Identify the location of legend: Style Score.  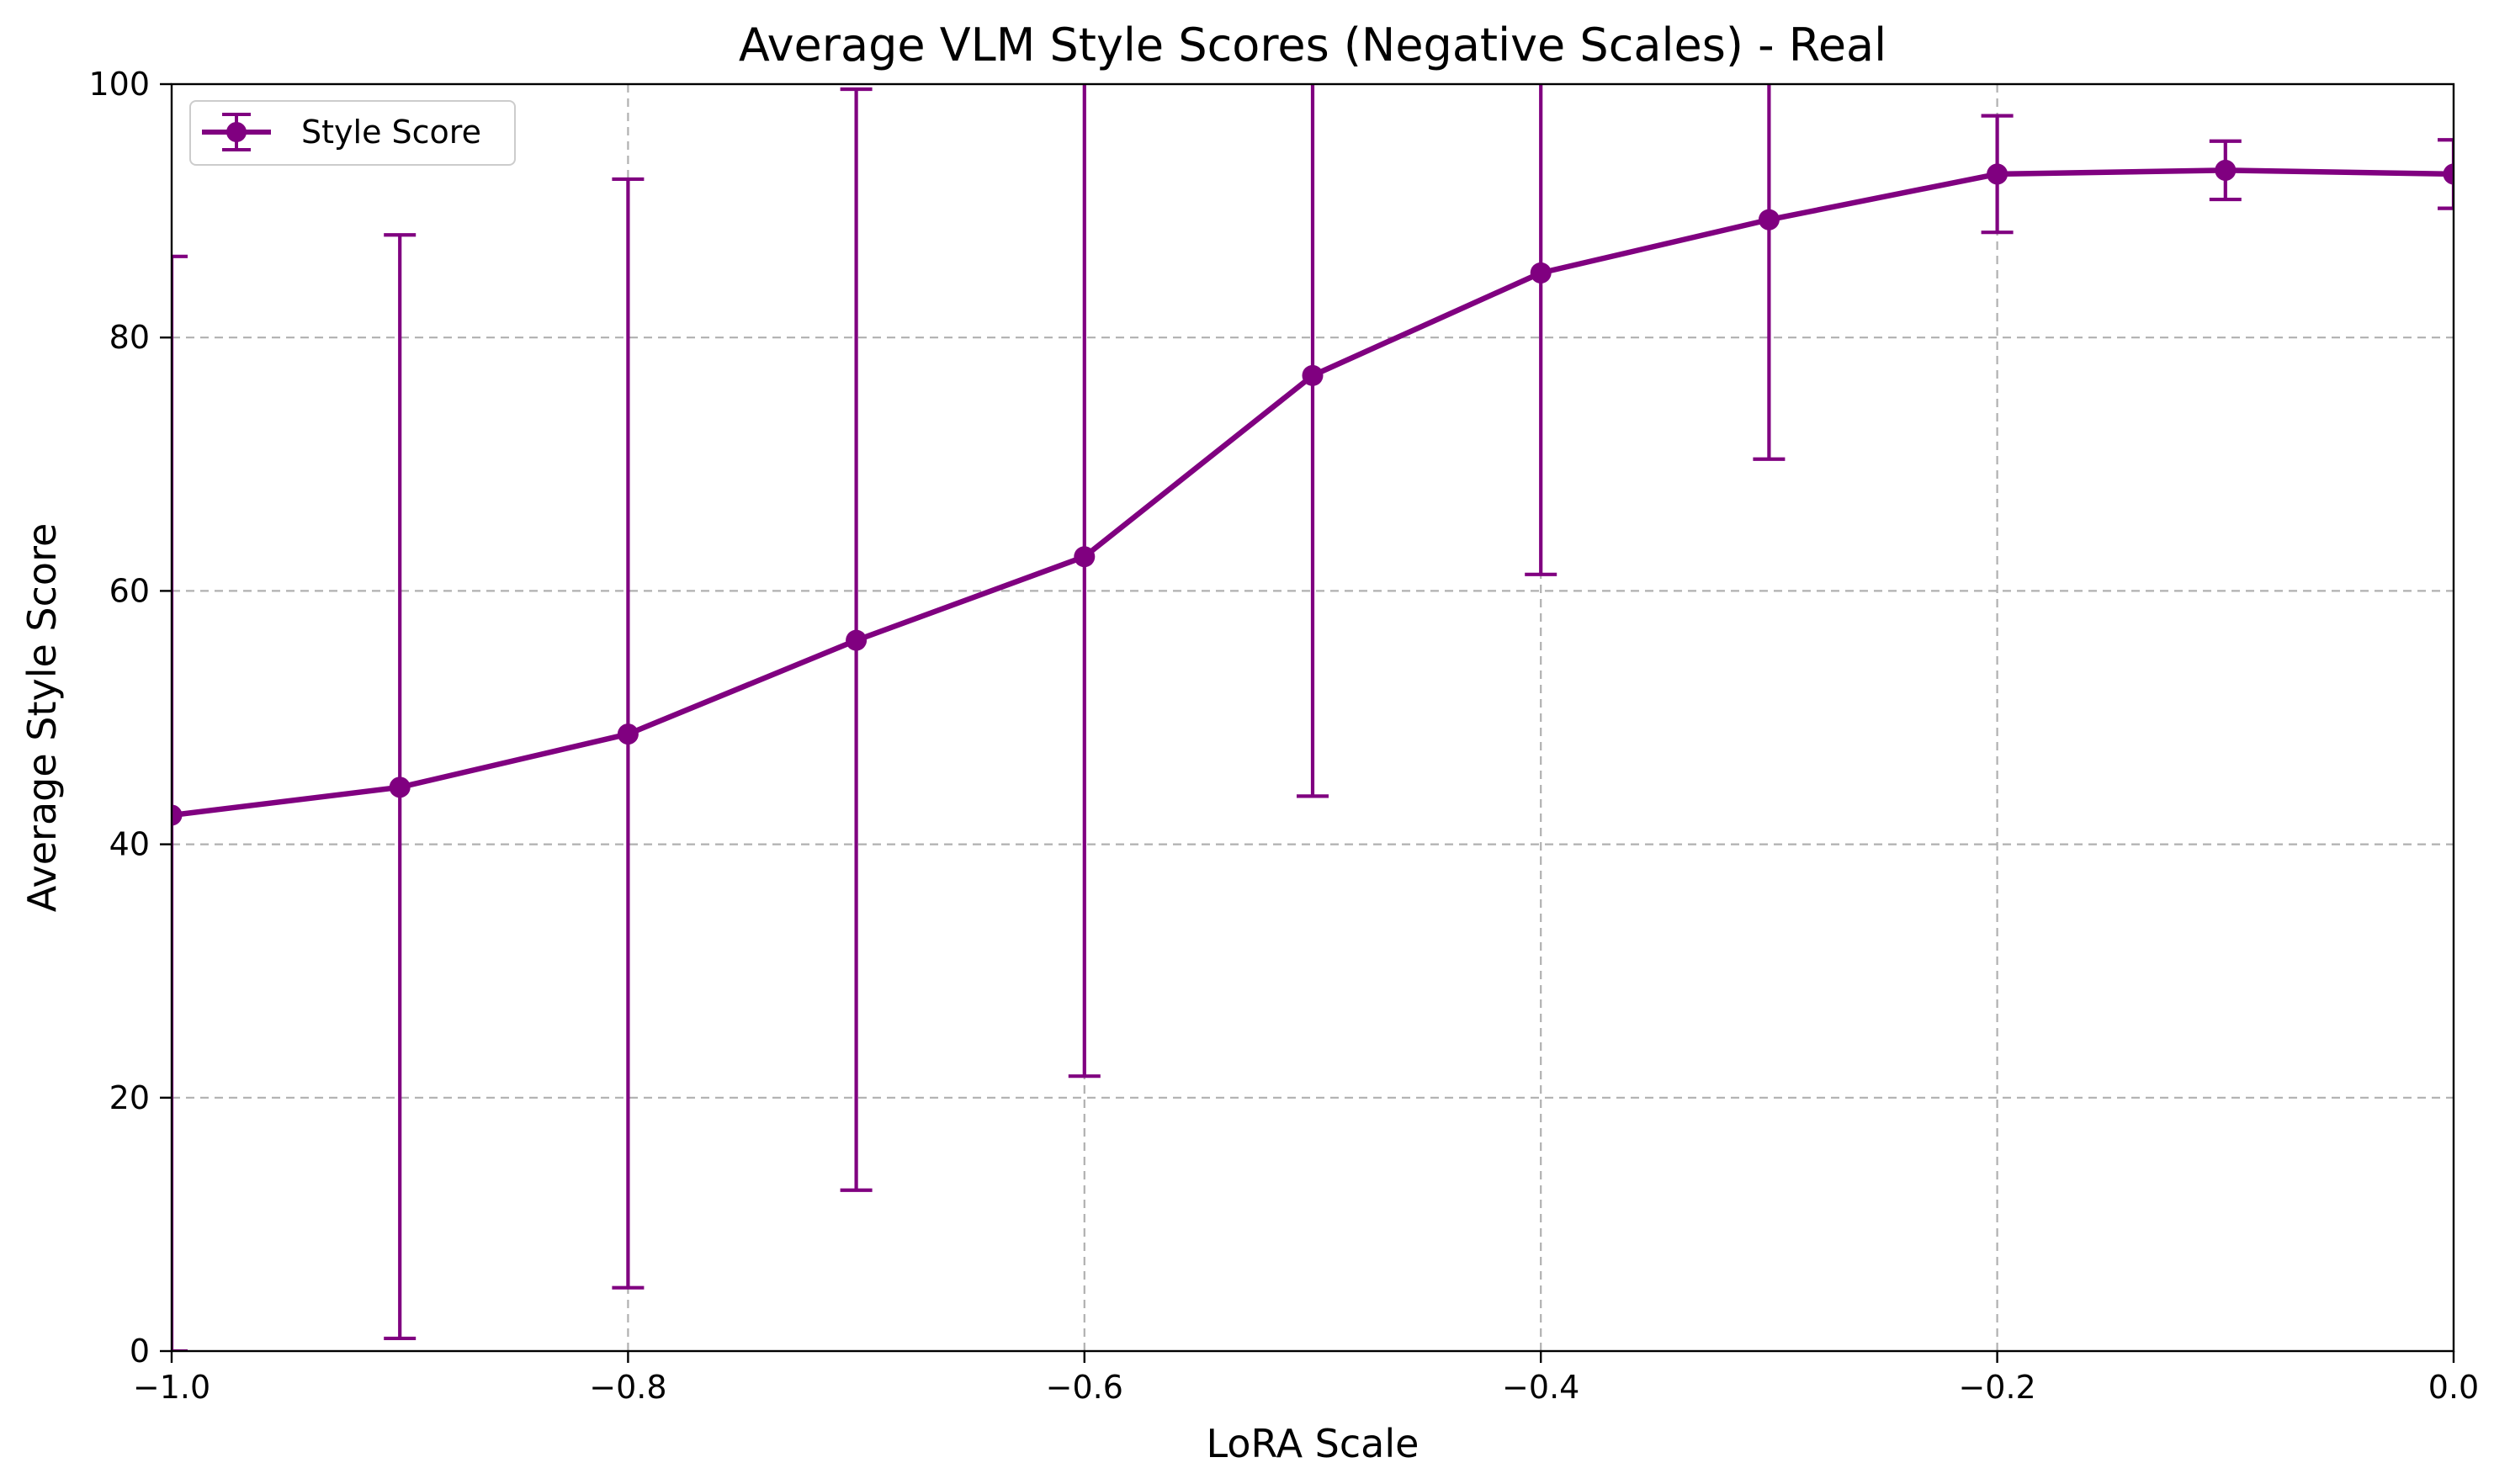
(353, 133).